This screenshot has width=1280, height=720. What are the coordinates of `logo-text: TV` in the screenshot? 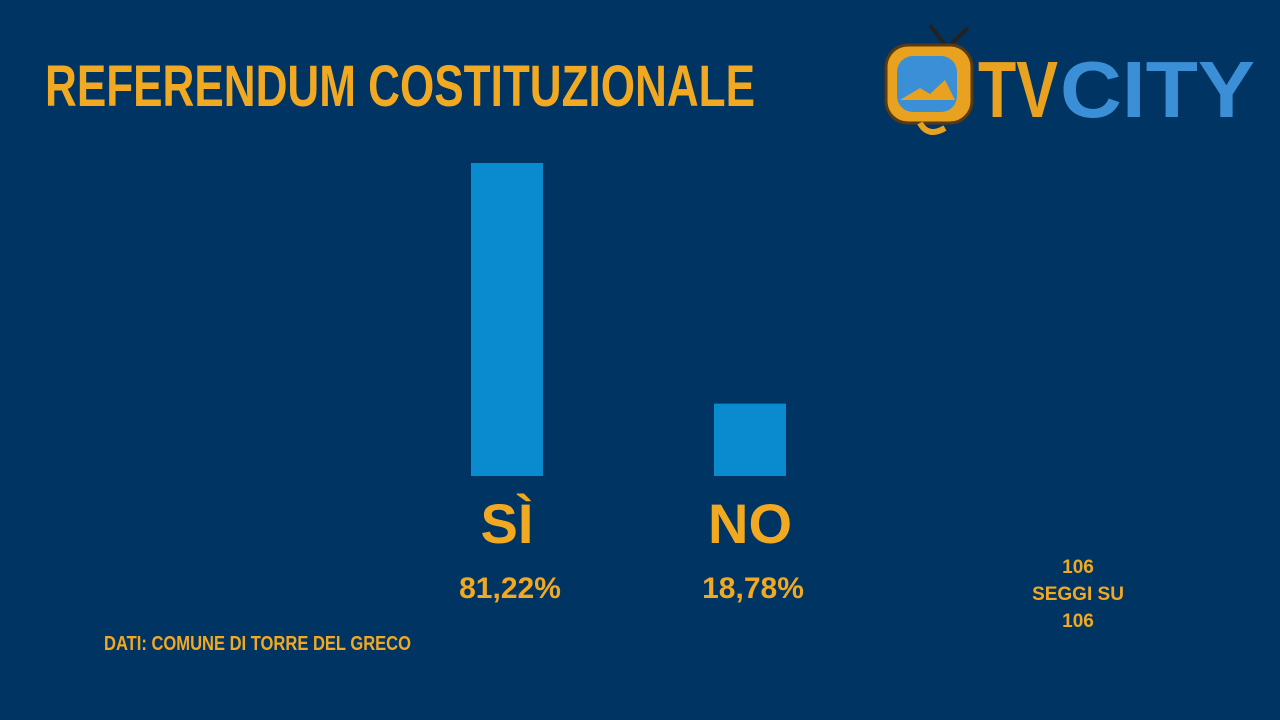 It's located at (1018, 89).